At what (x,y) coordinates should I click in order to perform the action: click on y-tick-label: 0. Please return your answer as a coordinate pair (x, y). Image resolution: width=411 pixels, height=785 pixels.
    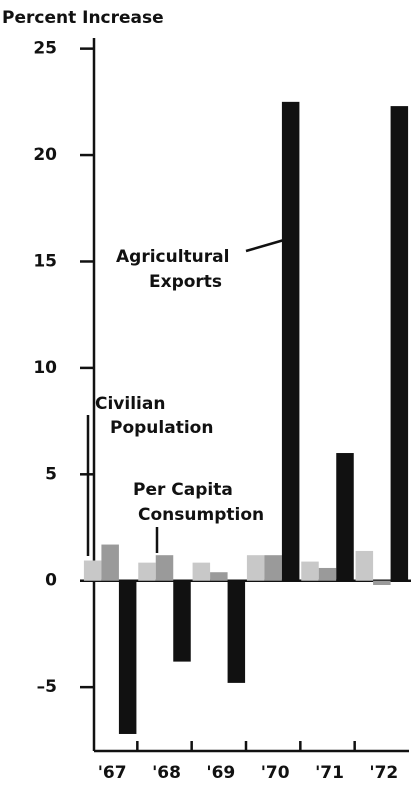
    Looking at the image, I should click on (51, 581).